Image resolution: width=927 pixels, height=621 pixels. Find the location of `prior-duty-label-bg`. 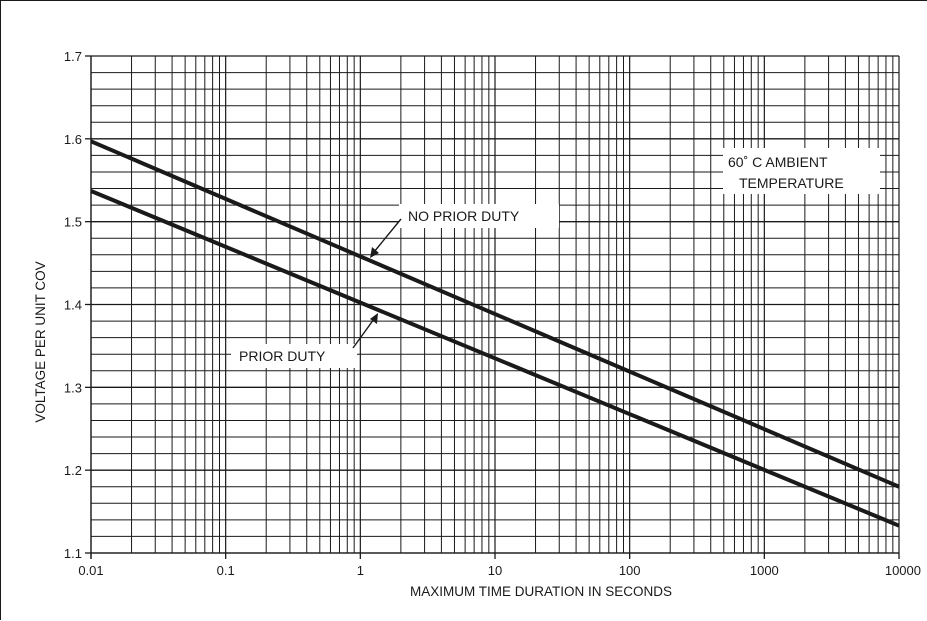

prior-duty-label-bg is located at coordinates (294, 356).